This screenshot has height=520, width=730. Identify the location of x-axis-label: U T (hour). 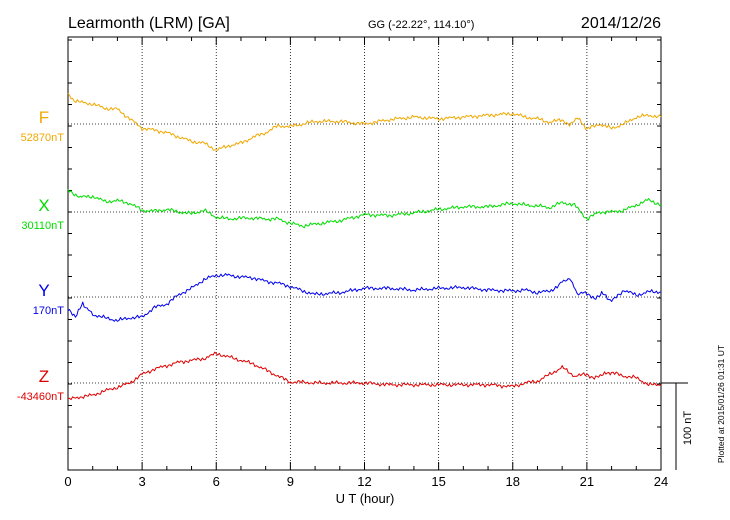
(365, 498).